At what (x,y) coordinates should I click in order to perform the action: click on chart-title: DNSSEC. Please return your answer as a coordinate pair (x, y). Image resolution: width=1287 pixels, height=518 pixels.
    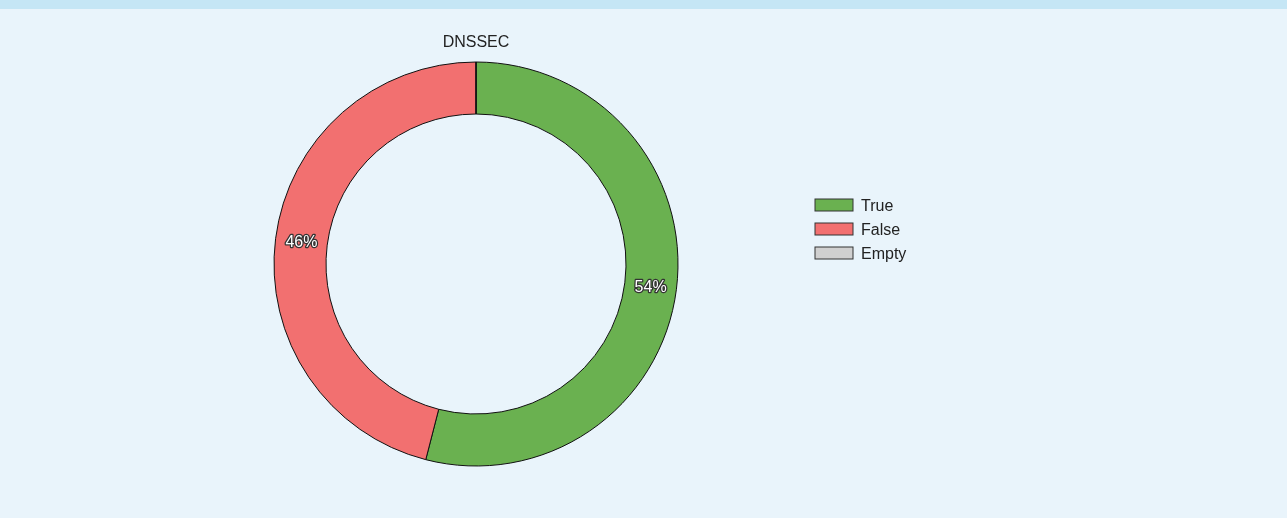
    Looking at the image, I should click on (476, 41).